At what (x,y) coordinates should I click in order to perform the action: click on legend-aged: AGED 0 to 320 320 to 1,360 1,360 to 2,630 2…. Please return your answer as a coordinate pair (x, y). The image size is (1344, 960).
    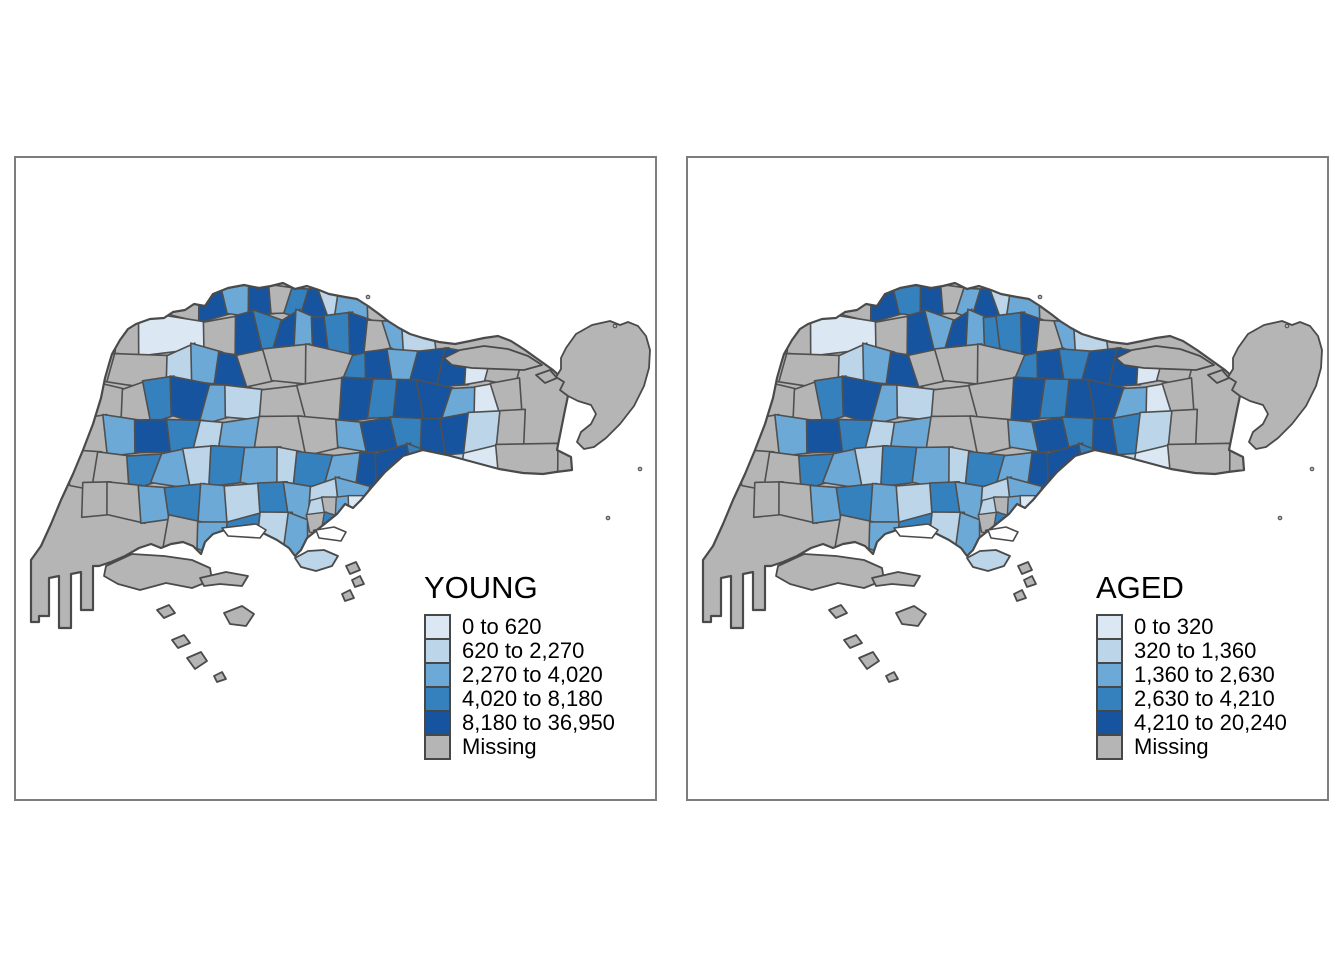
    Looking at the image, I should click on (1191, 665).